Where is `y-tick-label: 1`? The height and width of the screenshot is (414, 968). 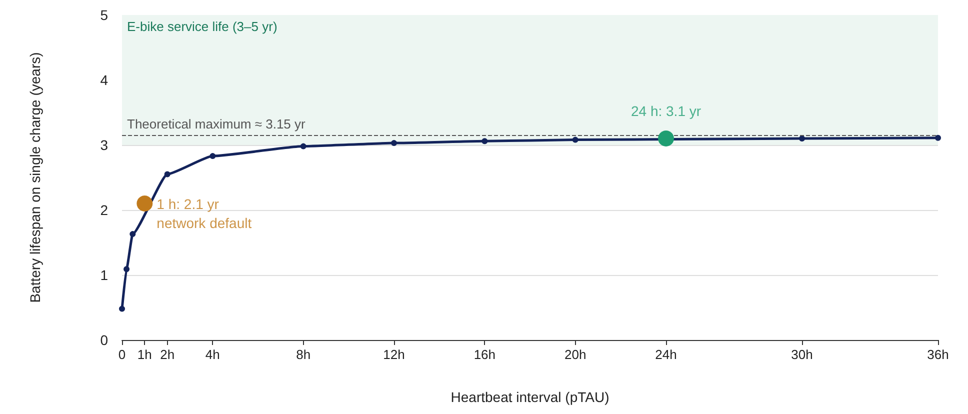
y-tick-label: 1 is located at coordinates (104, 275).